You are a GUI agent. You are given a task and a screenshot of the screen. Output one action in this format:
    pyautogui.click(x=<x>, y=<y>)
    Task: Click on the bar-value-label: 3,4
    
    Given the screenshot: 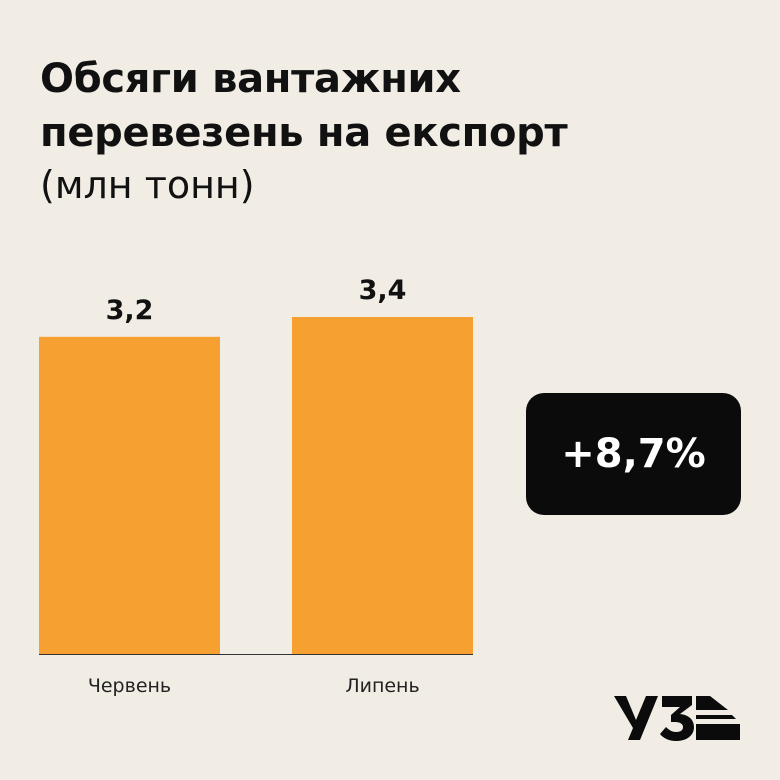 What is the action you would take?
    pyautogui.click(x=383, y=290)
    